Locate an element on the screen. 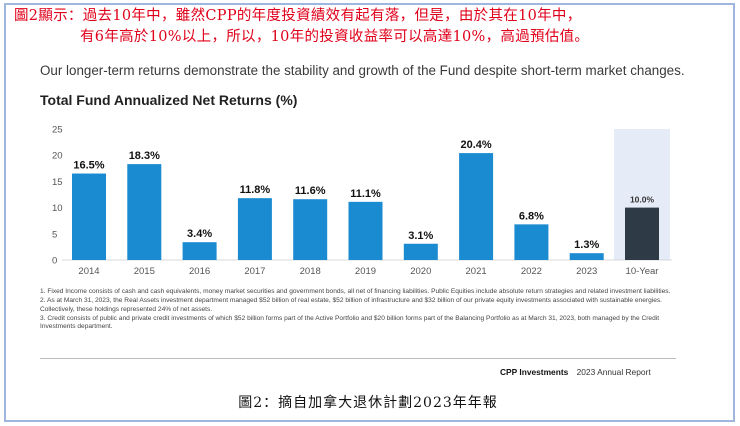  x-tick-label-2016: 2016 is located at coordinates (199, 271).